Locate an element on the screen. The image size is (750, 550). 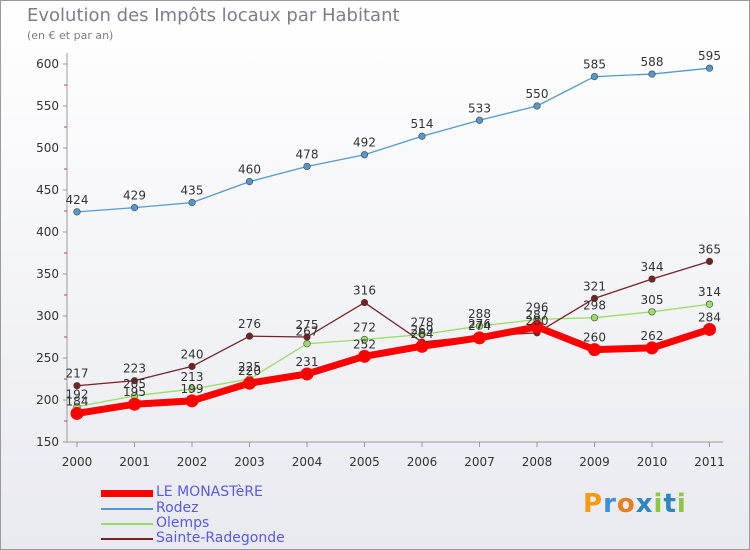
data-label: 217 is located at coordinates (77, 374).